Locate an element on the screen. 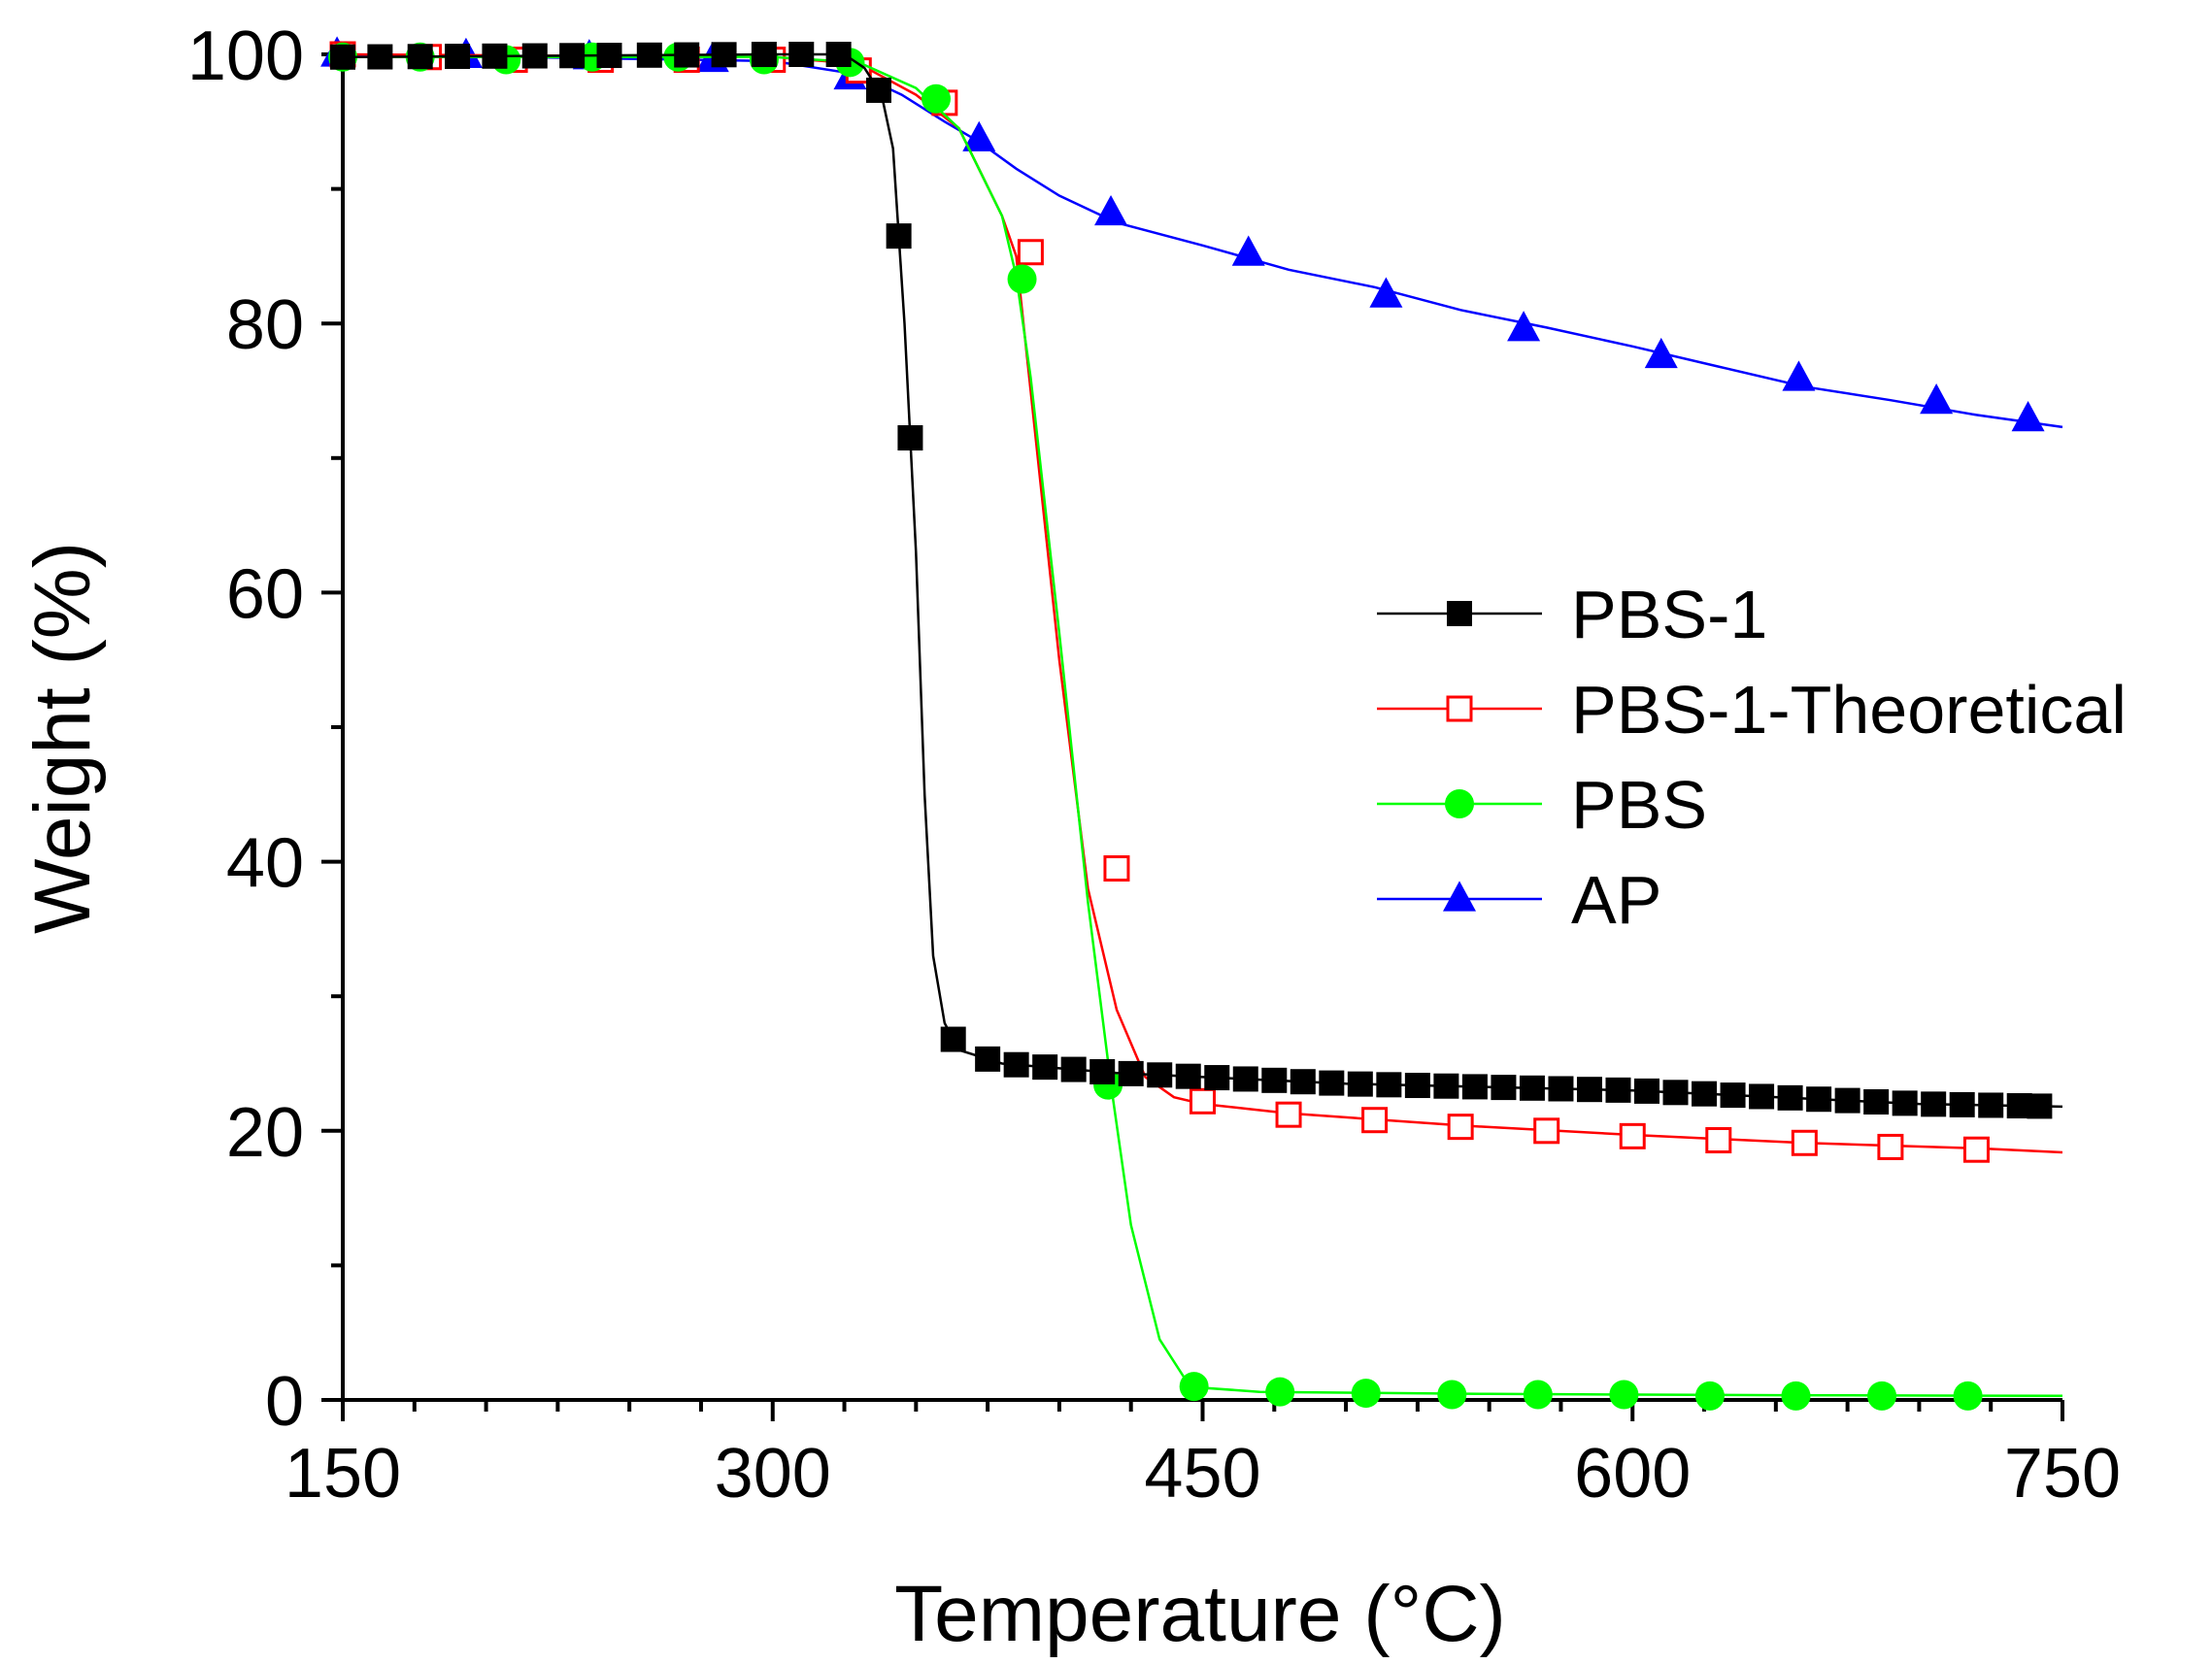 The image size is (2212, 1664). legend-item: PBS-1 is located at coordinates (1572, 614).